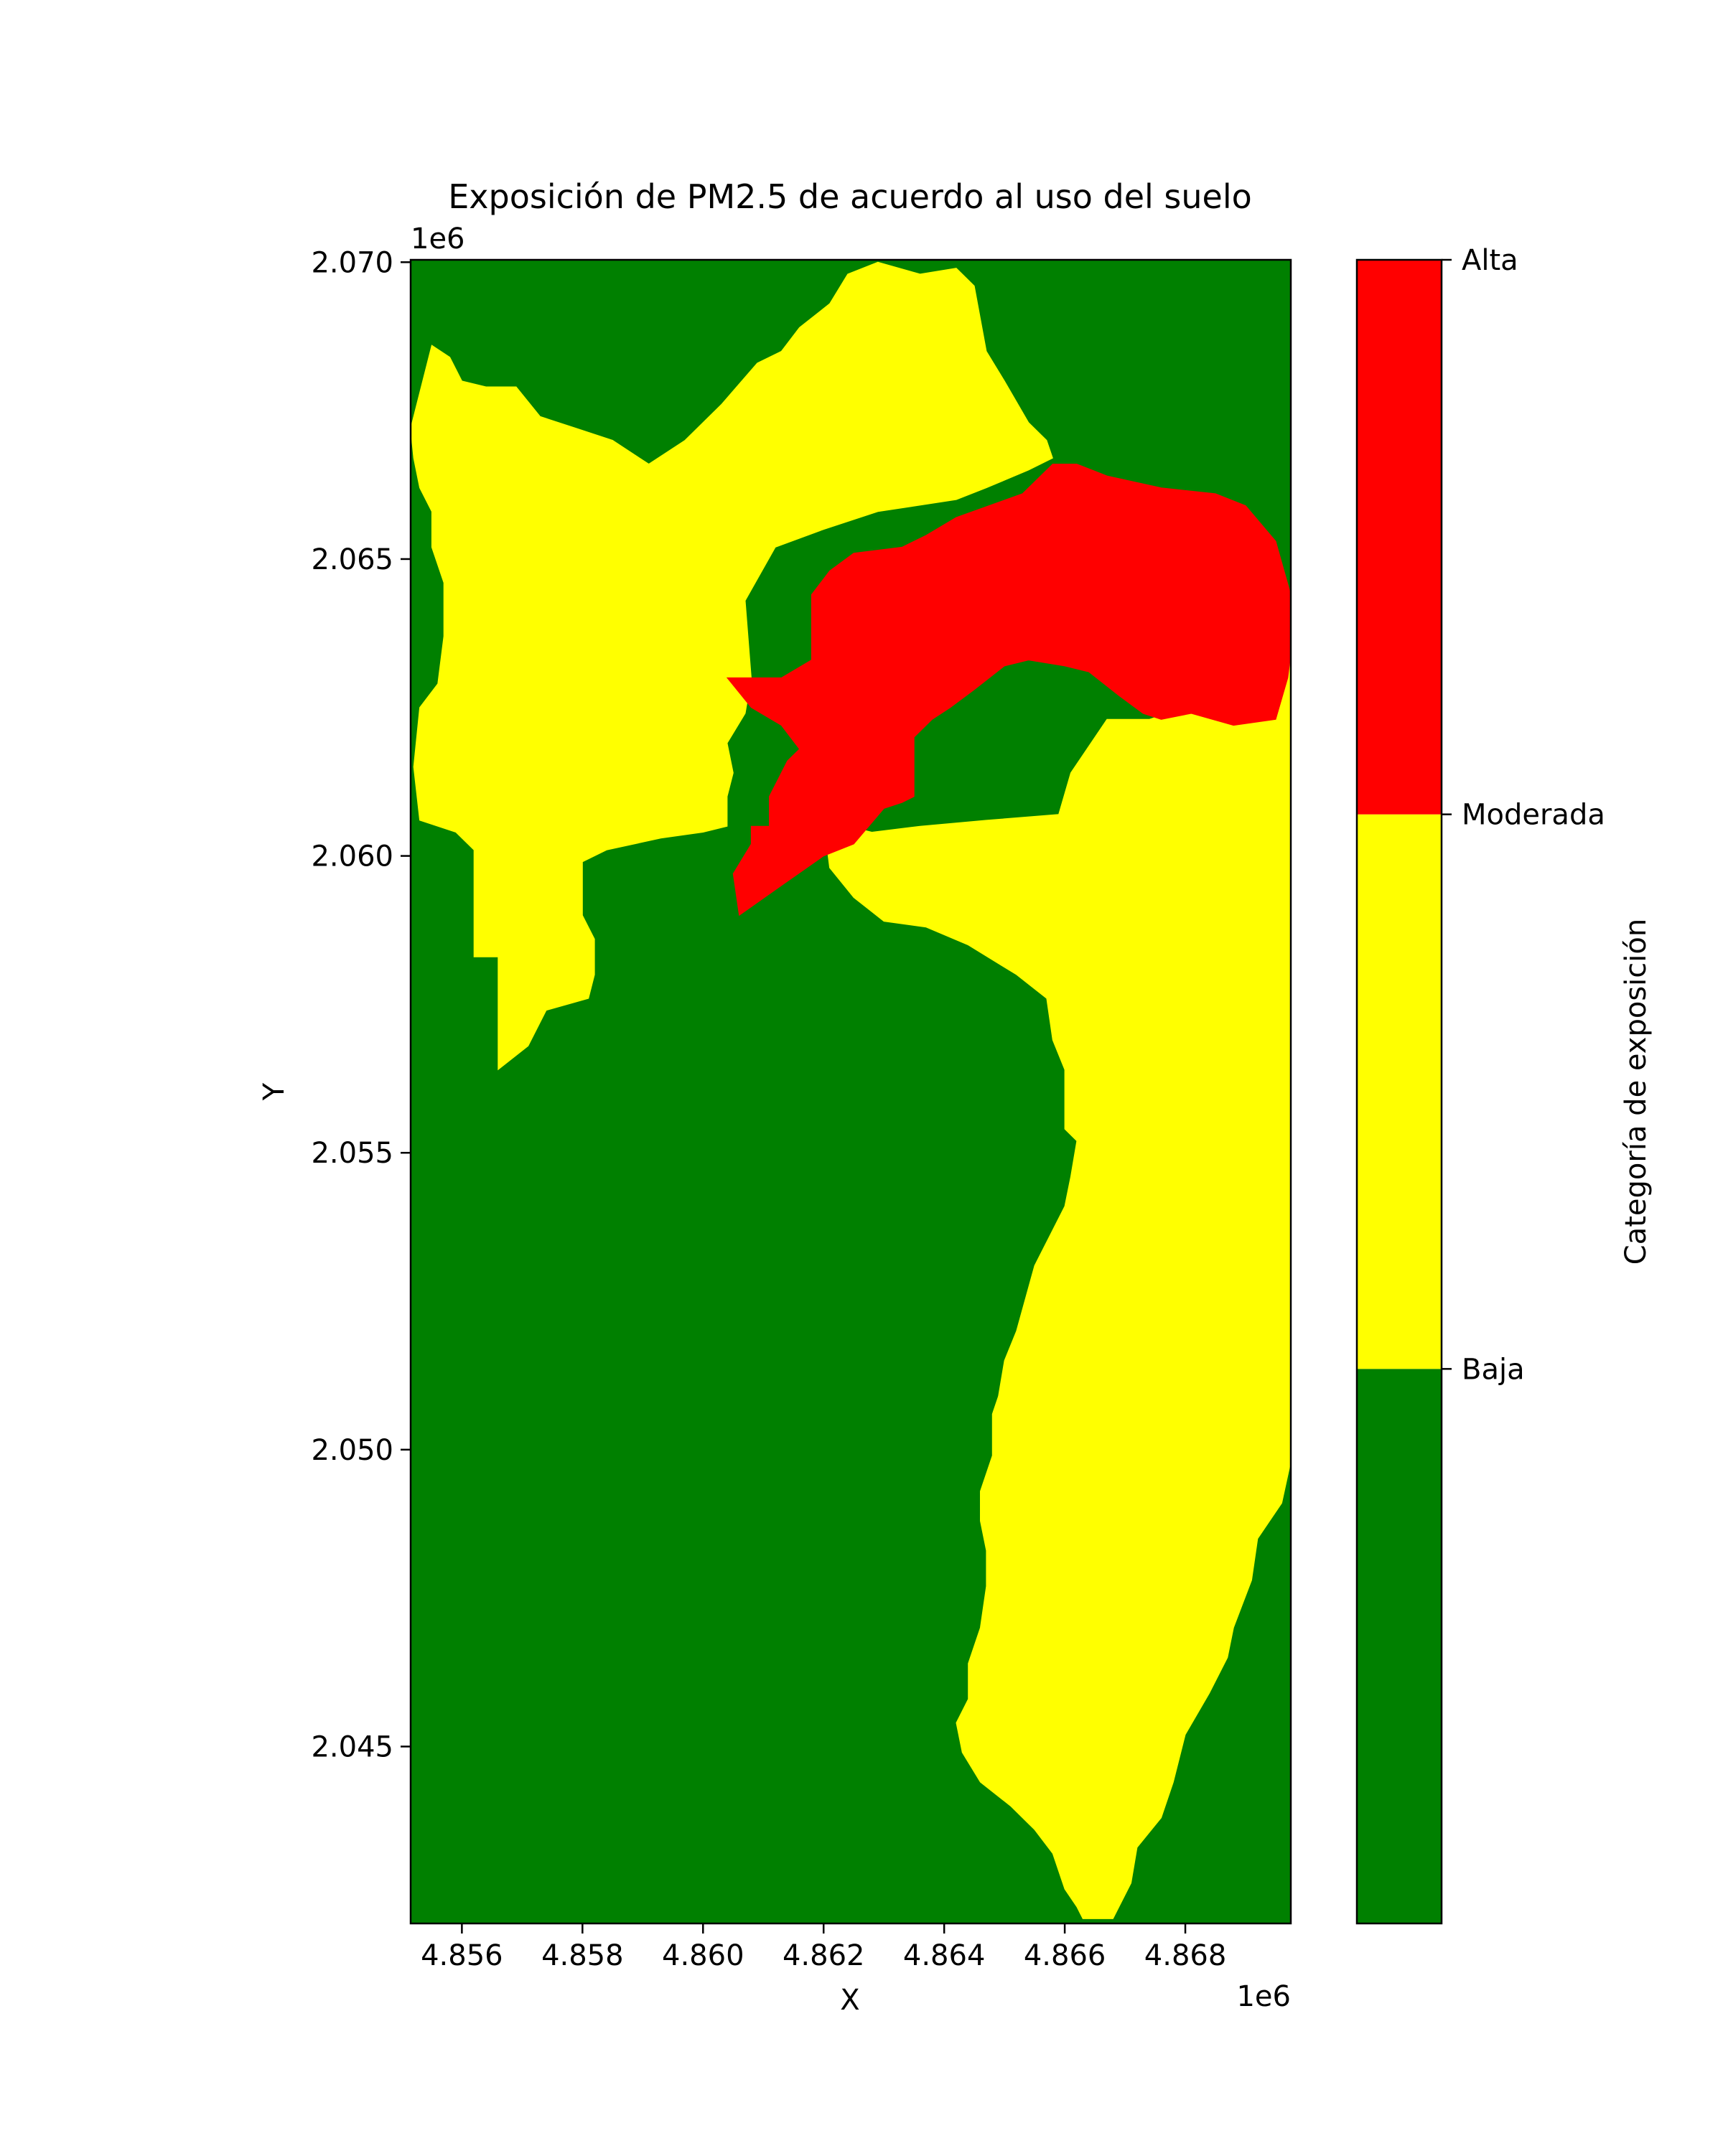 This screenshot has width=1723, height=2156. I want to click on x-tick-label: 4.868, so click(1185, 1955).